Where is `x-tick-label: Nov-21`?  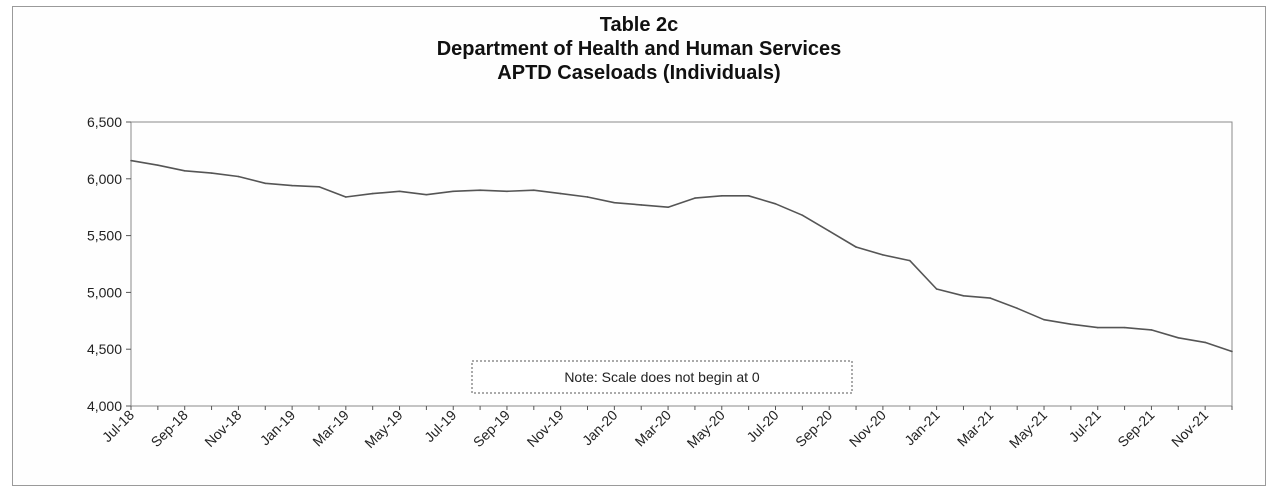 x-tick-label: Nov-21 is located at coordinates (1189, 428).